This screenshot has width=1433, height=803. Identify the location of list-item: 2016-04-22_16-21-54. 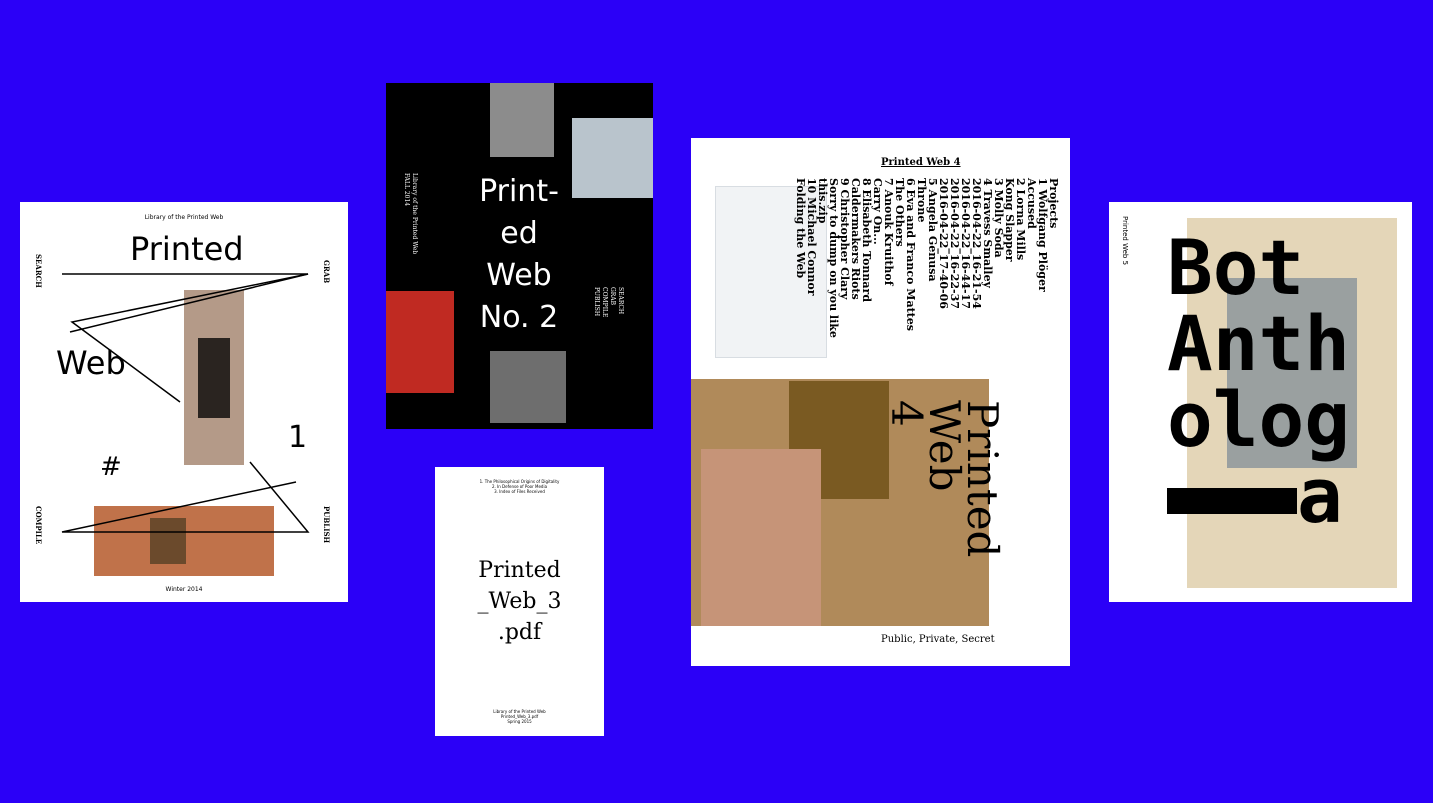
(976, 243).